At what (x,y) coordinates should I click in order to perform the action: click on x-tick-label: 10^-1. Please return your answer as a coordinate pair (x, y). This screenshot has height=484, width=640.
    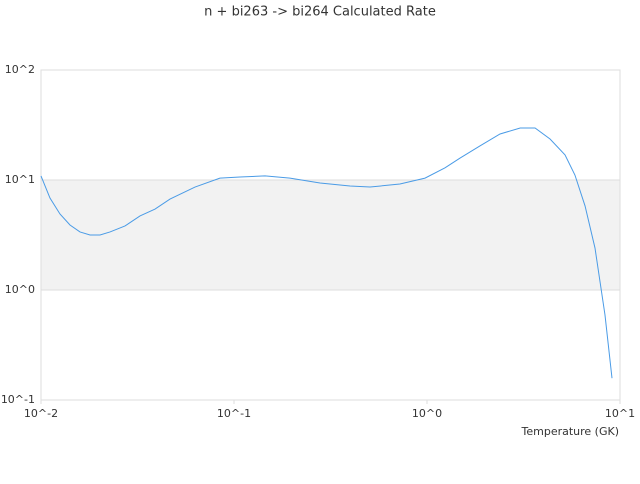
    Looking at the image, I should click on (234, 413).